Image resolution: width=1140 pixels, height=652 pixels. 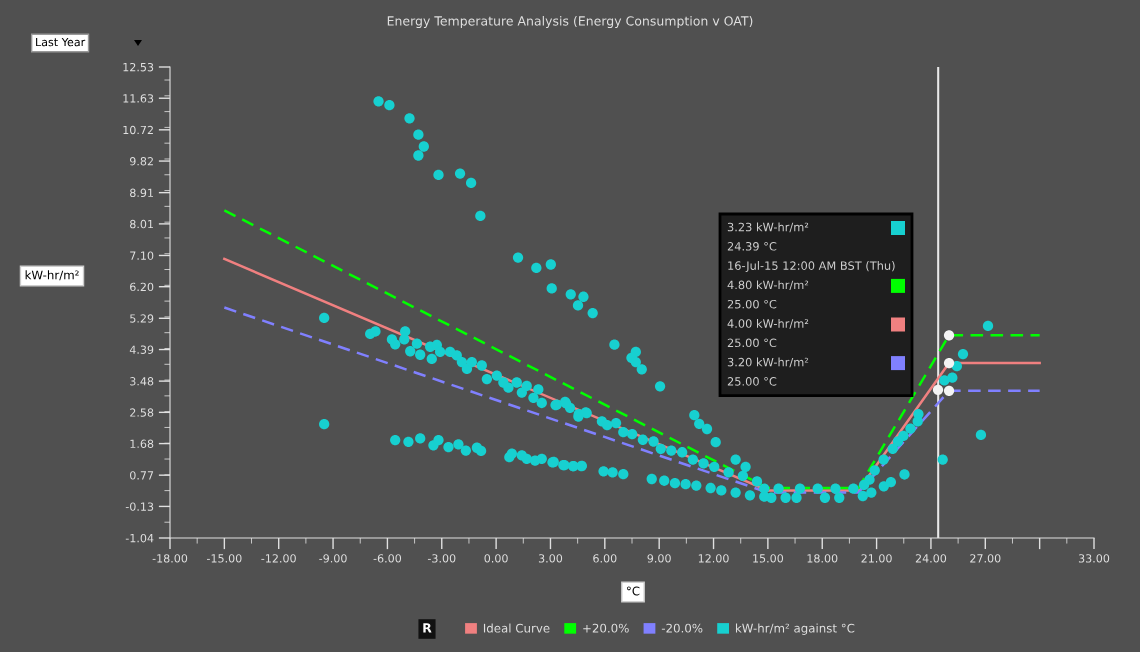 I want to click on x-tick-label: 6.00, so click(x=605, y=558).